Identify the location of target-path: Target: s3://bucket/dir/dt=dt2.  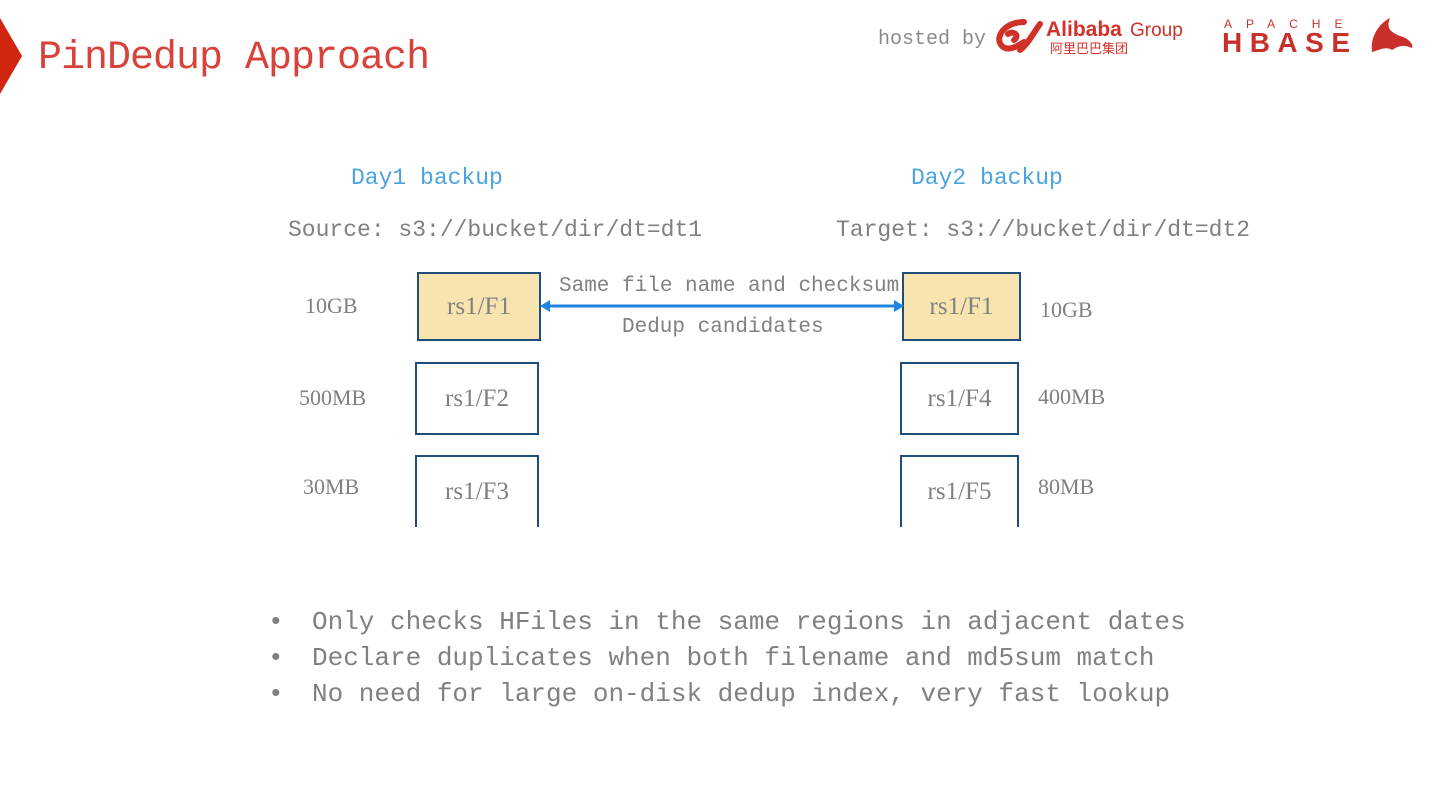
(1043, 230).